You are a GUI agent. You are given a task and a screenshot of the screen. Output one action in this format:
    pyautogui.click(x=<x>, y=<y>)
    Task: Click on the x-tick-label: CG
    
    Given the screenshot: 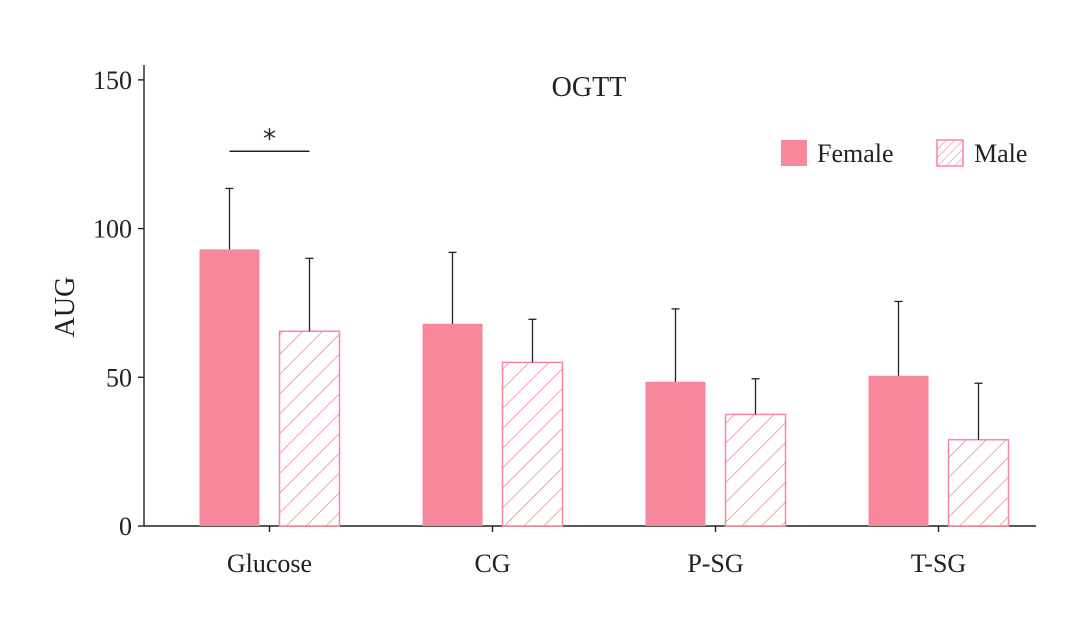 What is the action you would take?
    pyautogui.click(x=492, y=563)
    